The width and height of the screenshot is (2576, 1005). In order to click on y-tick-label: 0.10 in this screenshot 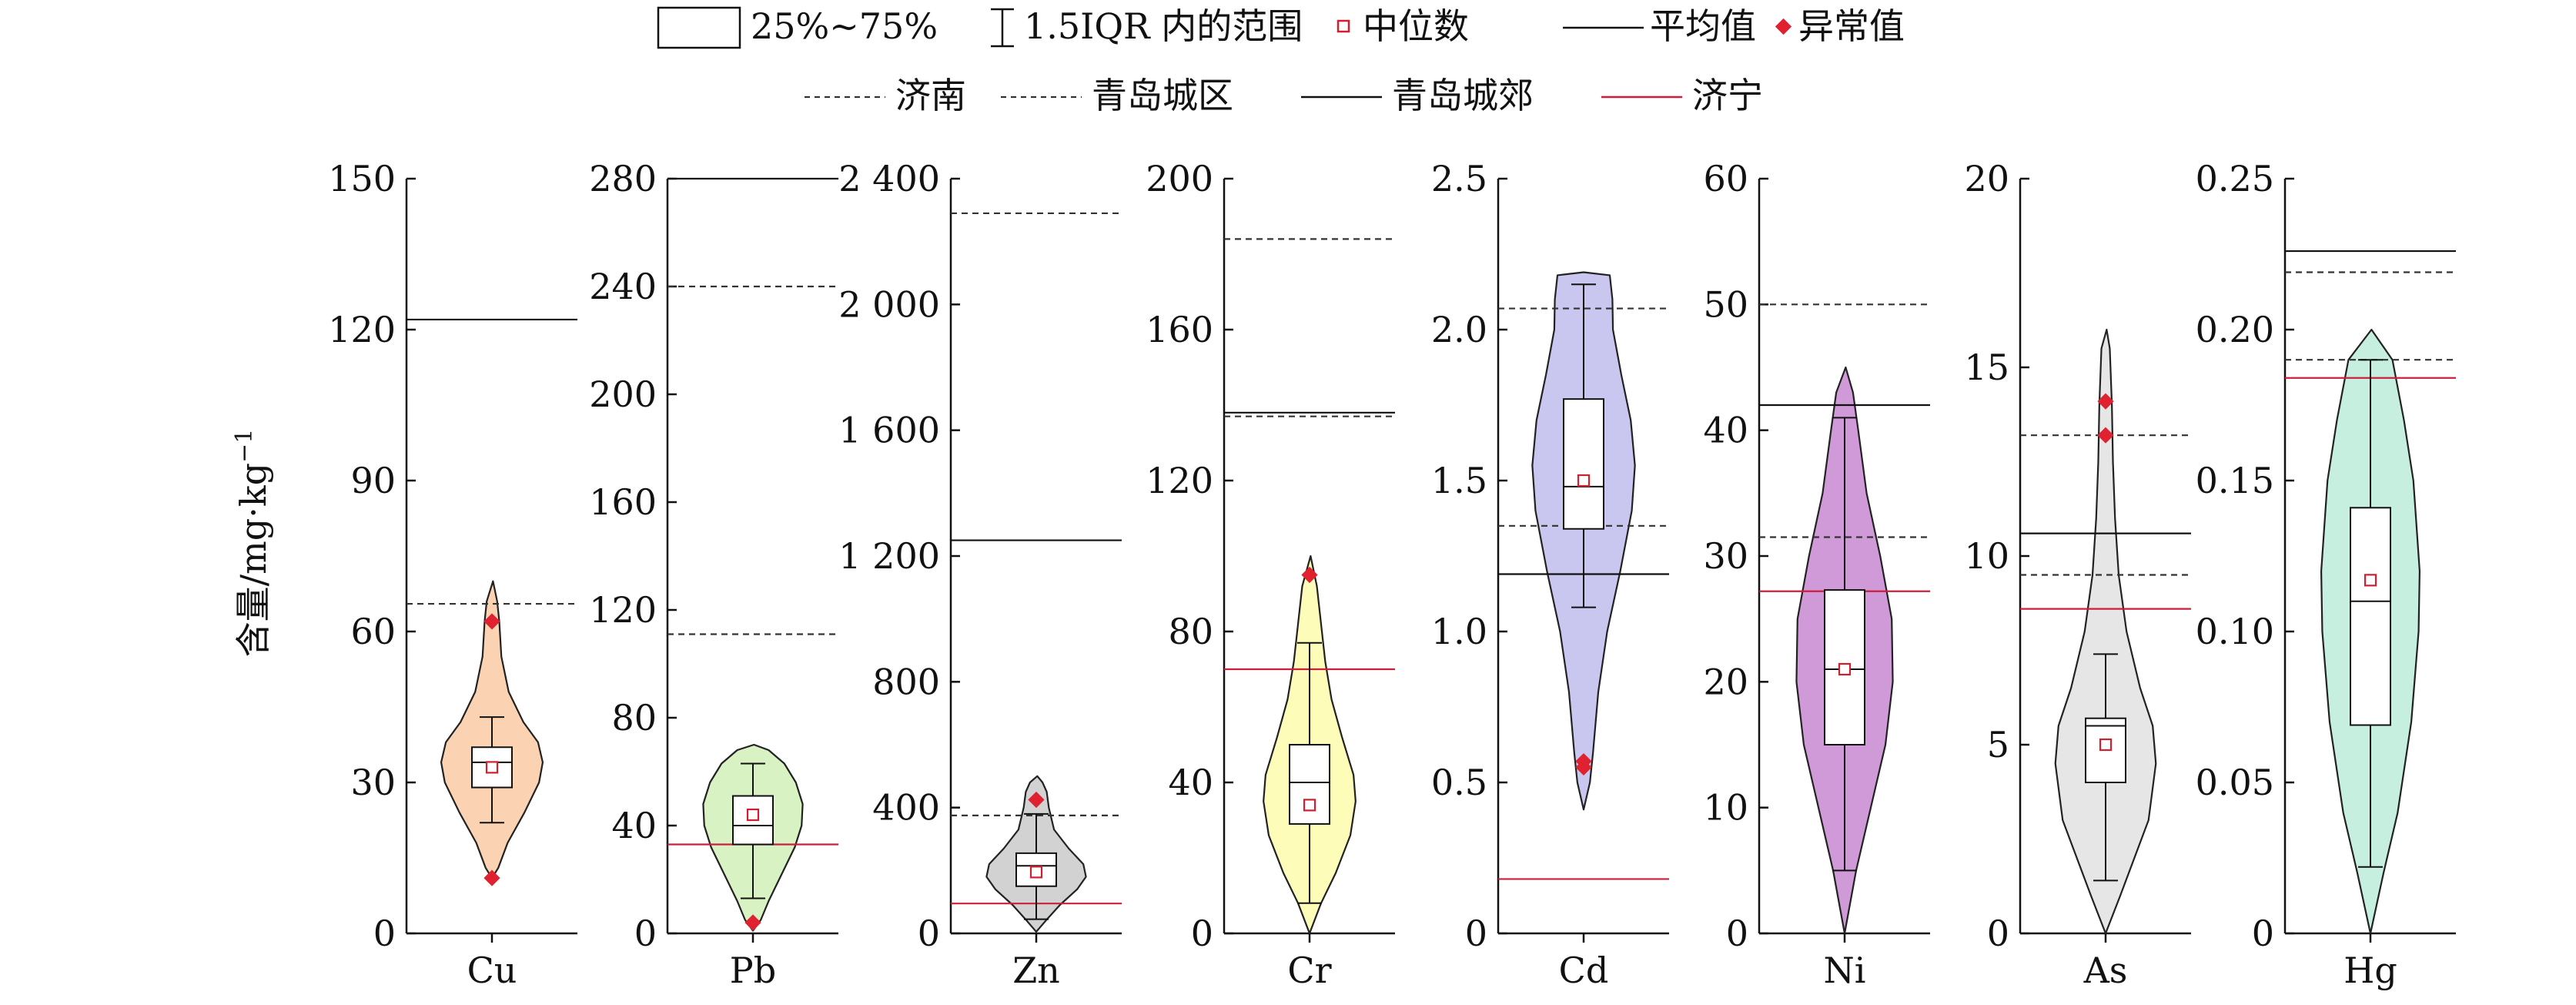, I will do `click(2235, 631)`.